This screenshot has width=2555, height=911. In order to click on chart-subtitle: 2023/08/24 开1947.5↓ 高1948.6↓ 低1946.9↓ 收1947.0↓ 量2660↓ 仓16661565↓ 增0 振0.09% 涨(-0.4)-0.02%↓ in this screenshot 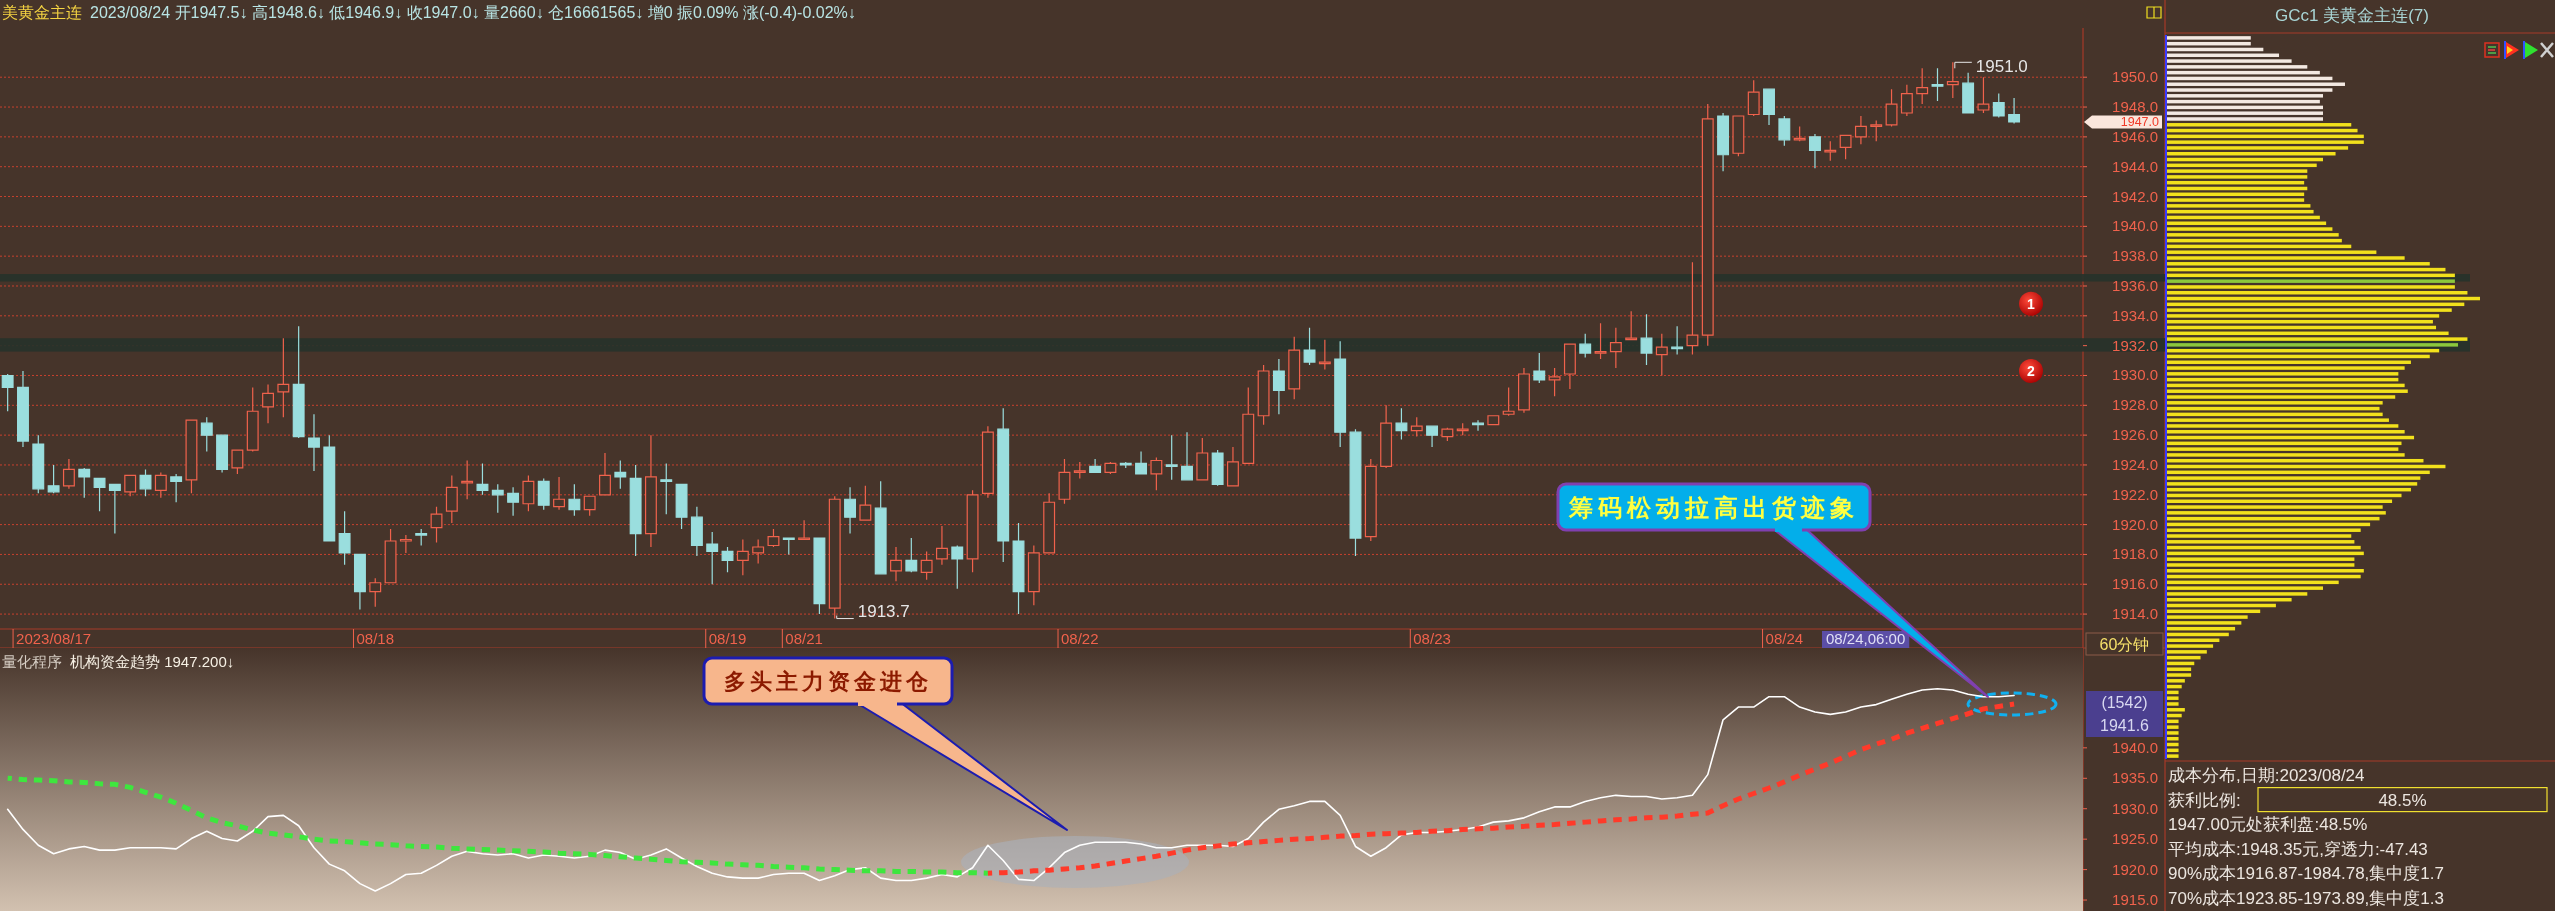, I will do `click(473, 12)`.